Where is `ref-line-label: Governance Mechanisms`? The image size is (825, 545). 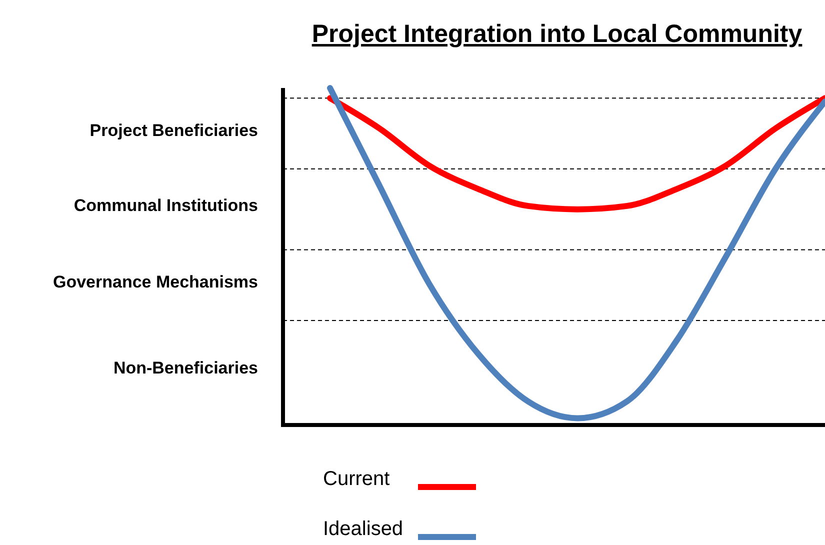
ref-line-label: Governance Mechanisms is located at coordinates (155, 282).